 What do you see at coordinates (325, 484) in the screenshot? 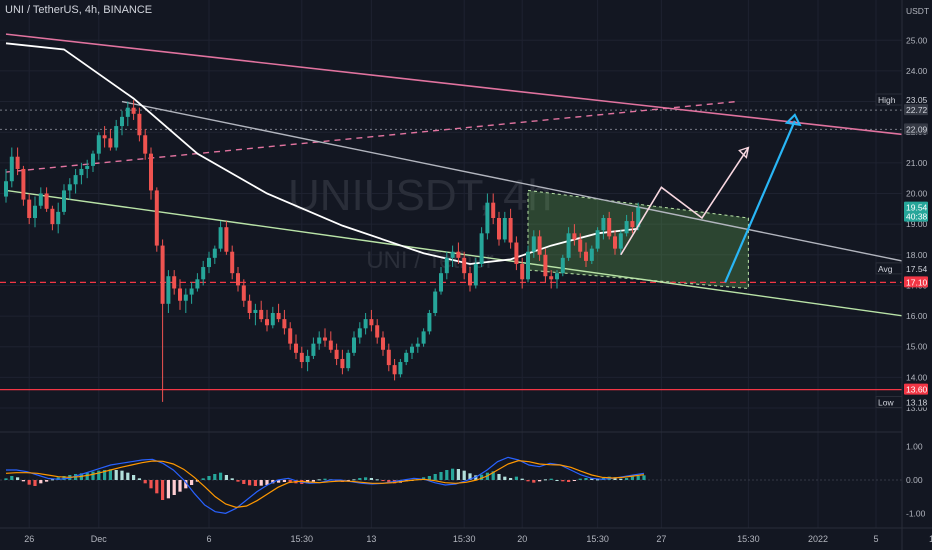
I see `macd-signal-line` at bounding box center [325, 484].